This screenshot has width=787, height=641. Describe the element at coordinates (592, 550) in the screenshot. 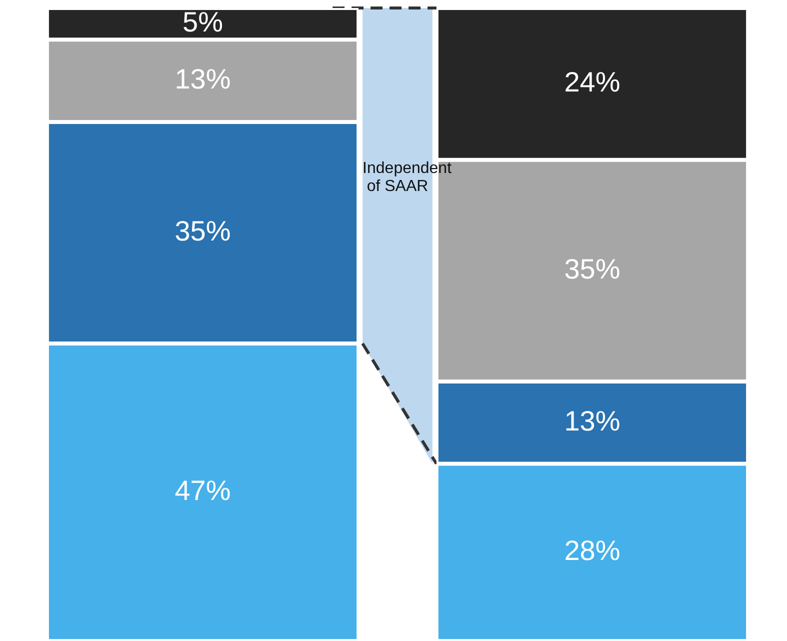

I see `data-label: 28%` at that location.